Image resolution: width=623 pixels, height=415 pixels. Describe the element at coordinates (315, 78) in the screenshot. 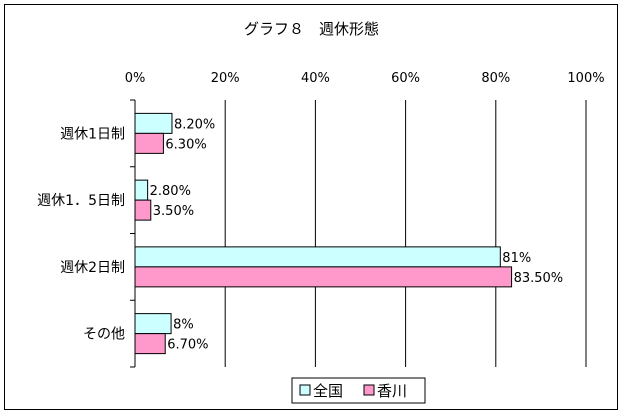

I see `x-tick-label: 40%` at that location.